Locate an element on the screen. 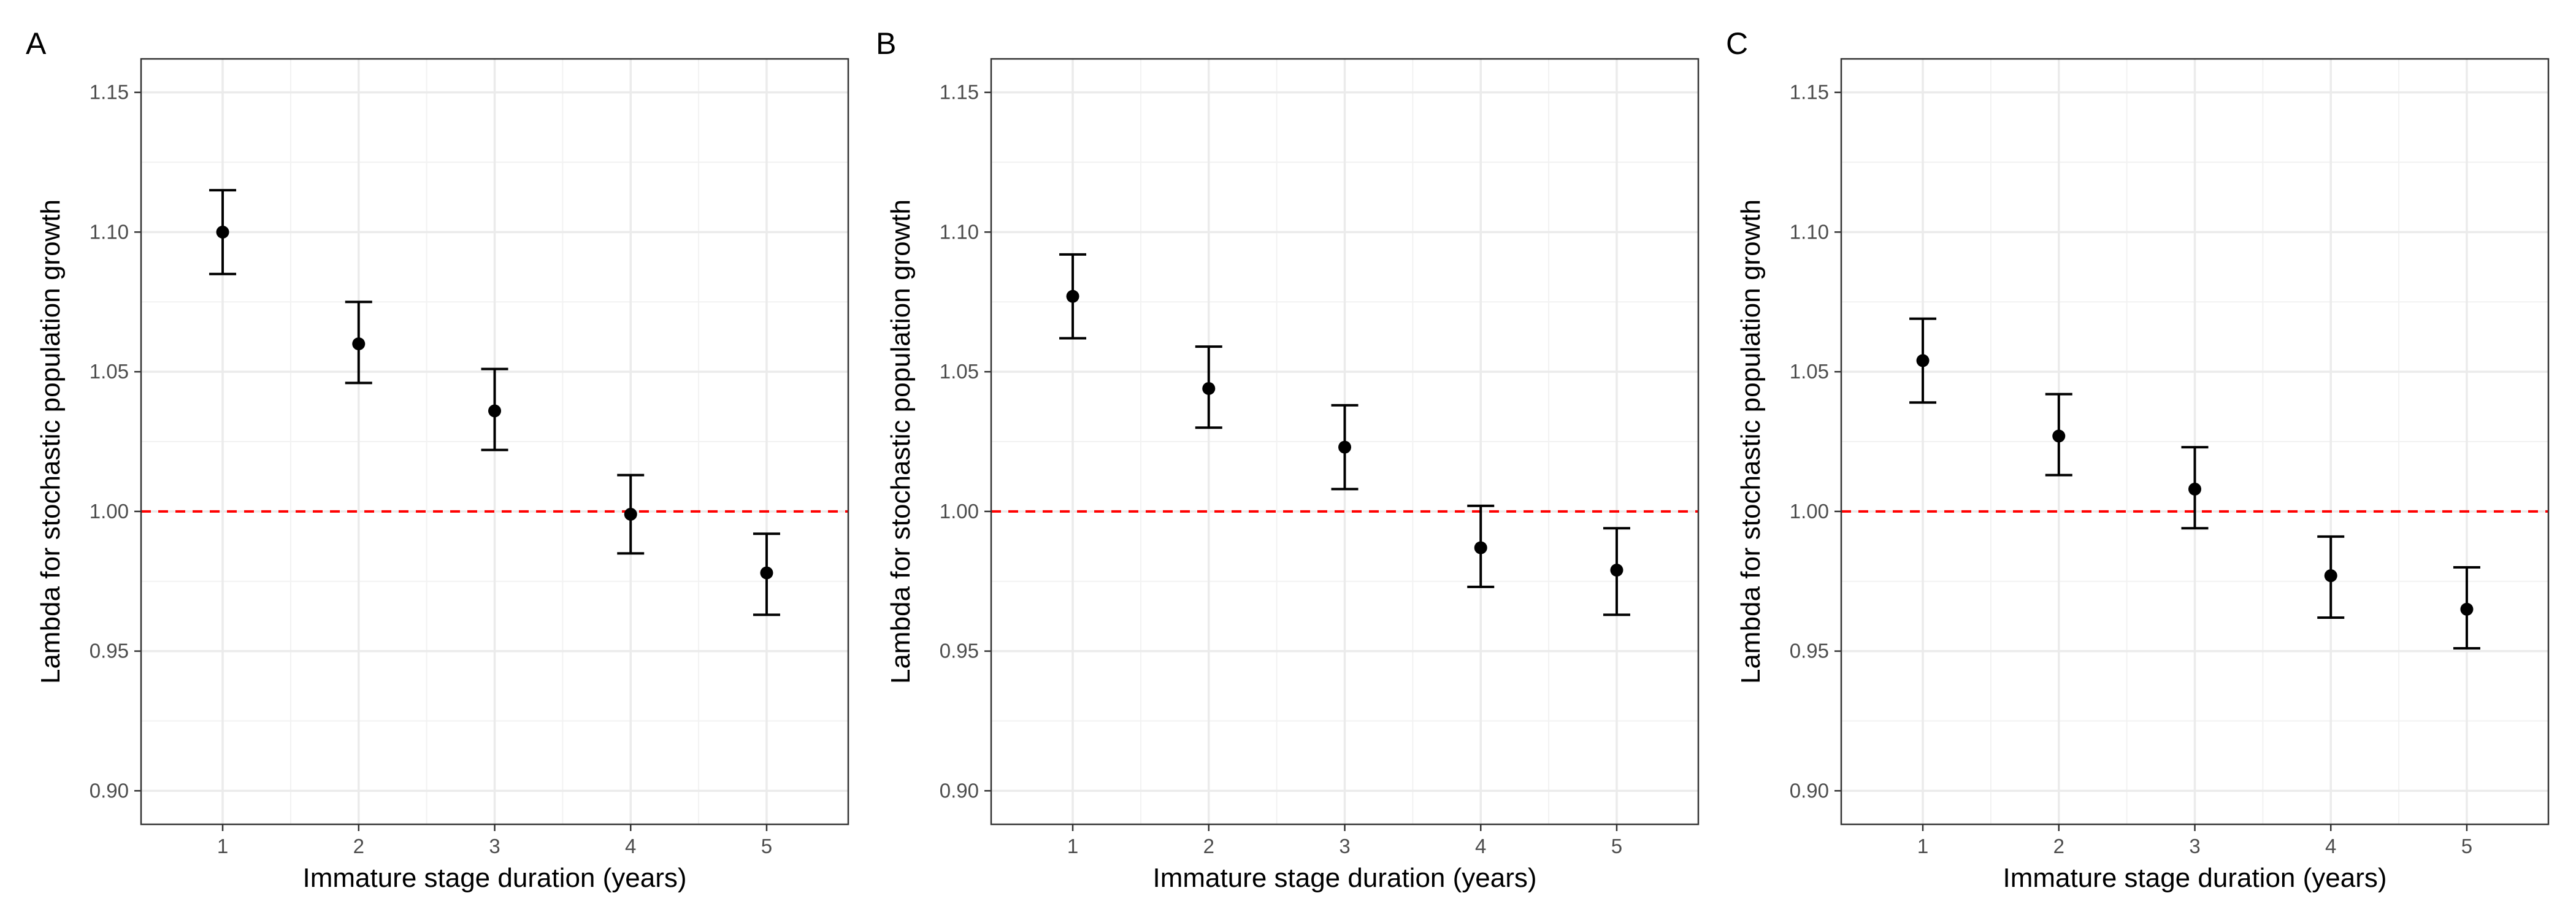  panel-tag: A is located at coordinates (36, 43).